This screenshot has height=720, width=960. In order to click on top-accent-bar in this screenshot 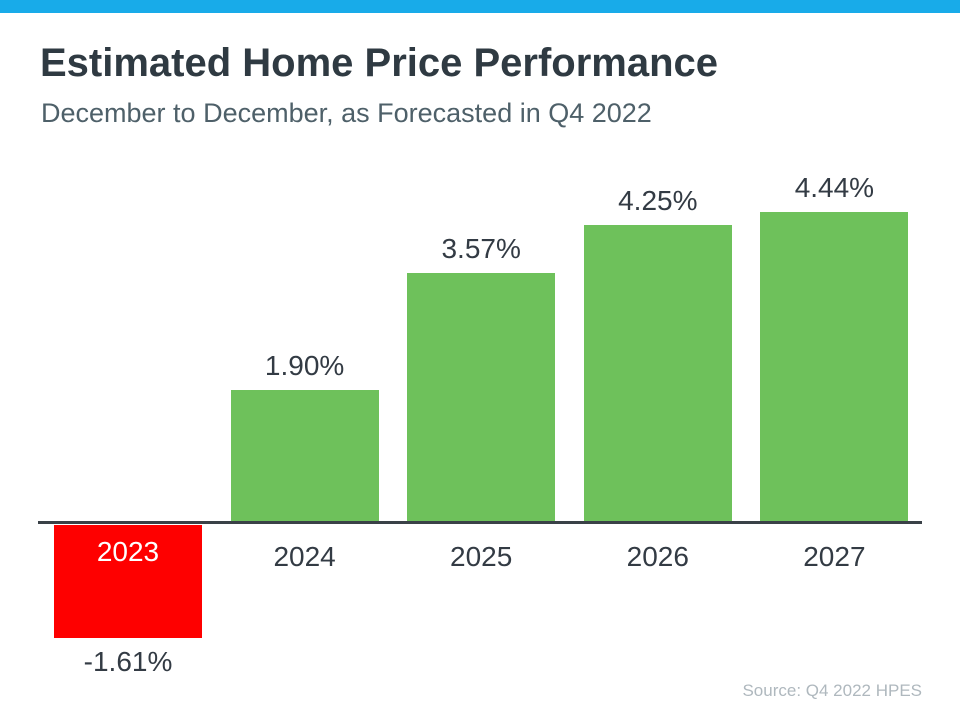, I will do `click(480, 6)`.